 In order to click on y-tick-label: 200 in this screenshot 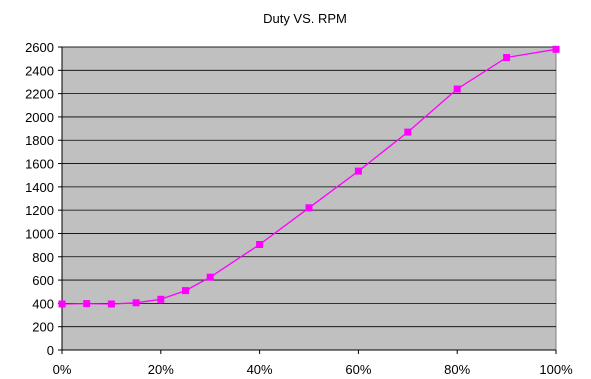, I will do `click(43, 327)`.